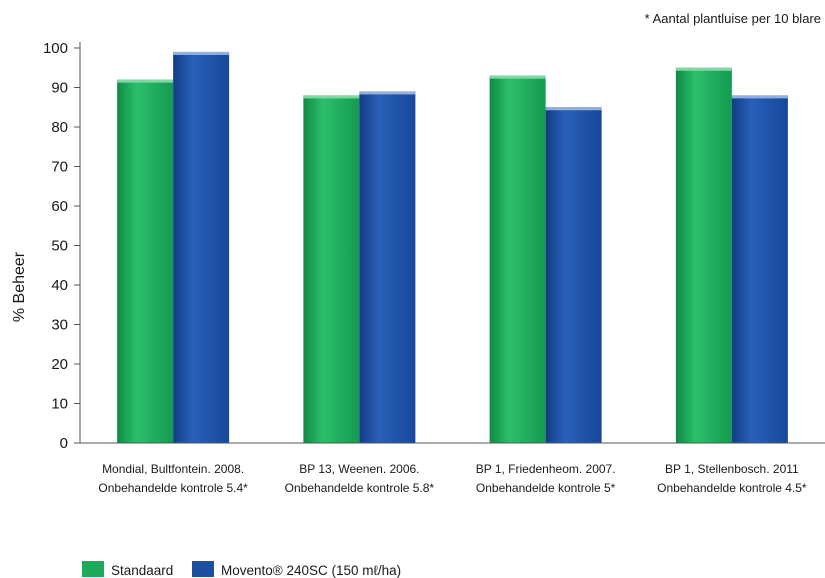  What do you see at coordinates (142, 570) in the screenshot?
I see `legend-label-standaard: Standaard` at bounding box center [142, 570].